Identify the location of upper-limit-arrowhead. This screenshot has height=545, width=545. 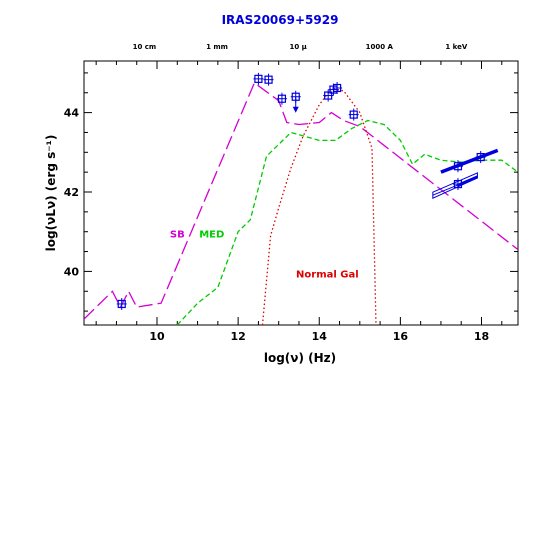
(295, 109).